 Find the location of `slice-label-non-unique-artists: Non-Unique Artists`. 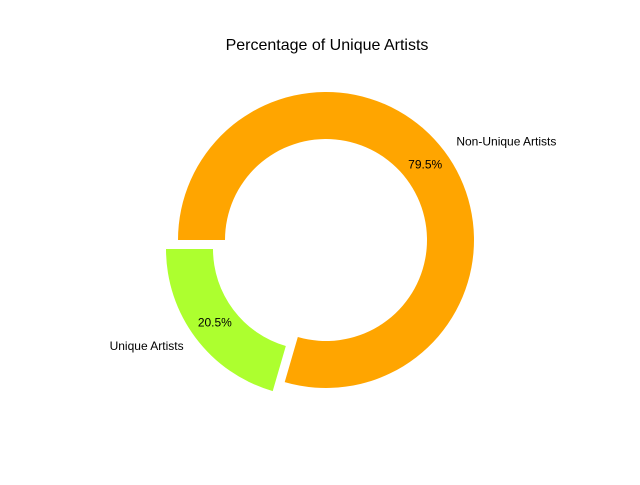

slice-label-non-unique-artists: Non-Unique Artists is located at coordinates (506, 141).